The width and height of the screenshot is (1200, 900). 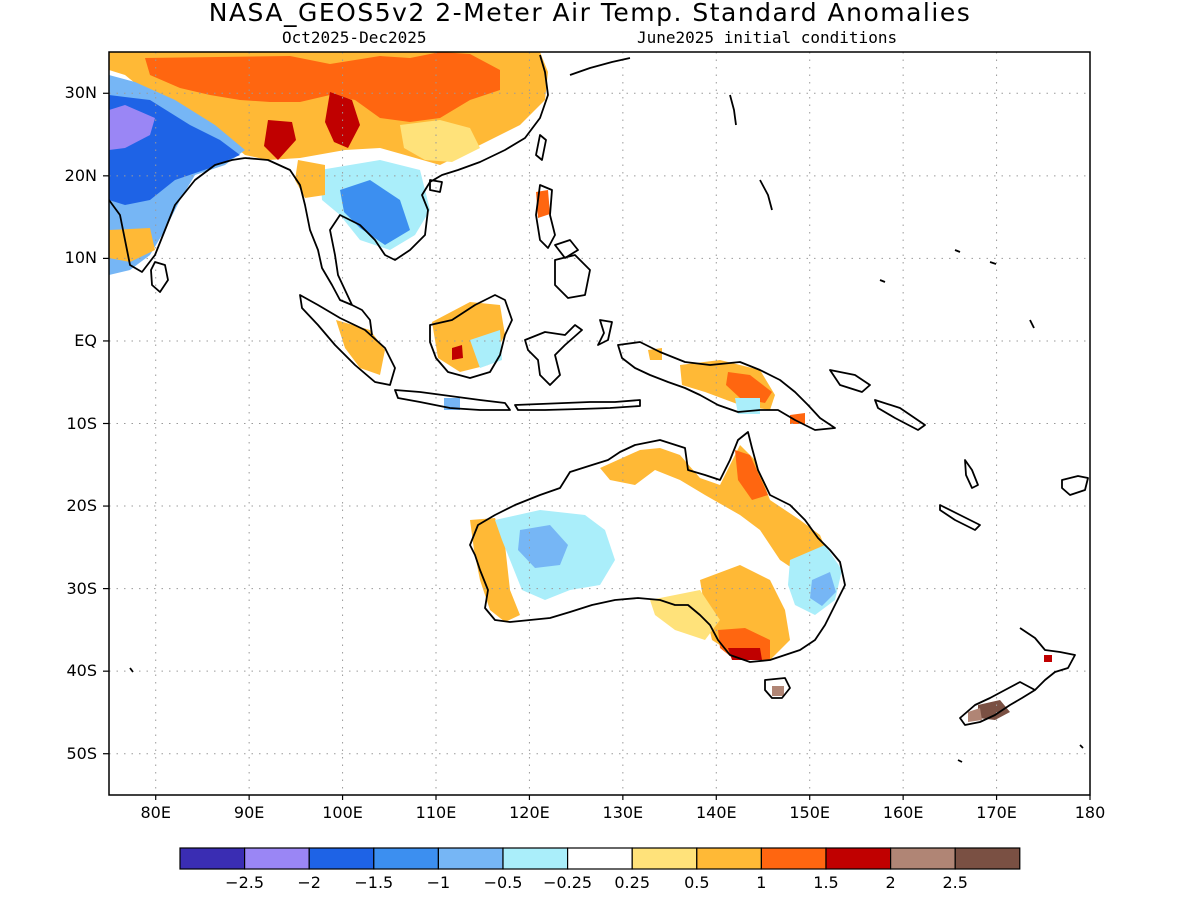 What do you see at coordinates (503, 882) in the screenshot?
I see `colorbar-label: −0.5` at bounding box center [503, 882].